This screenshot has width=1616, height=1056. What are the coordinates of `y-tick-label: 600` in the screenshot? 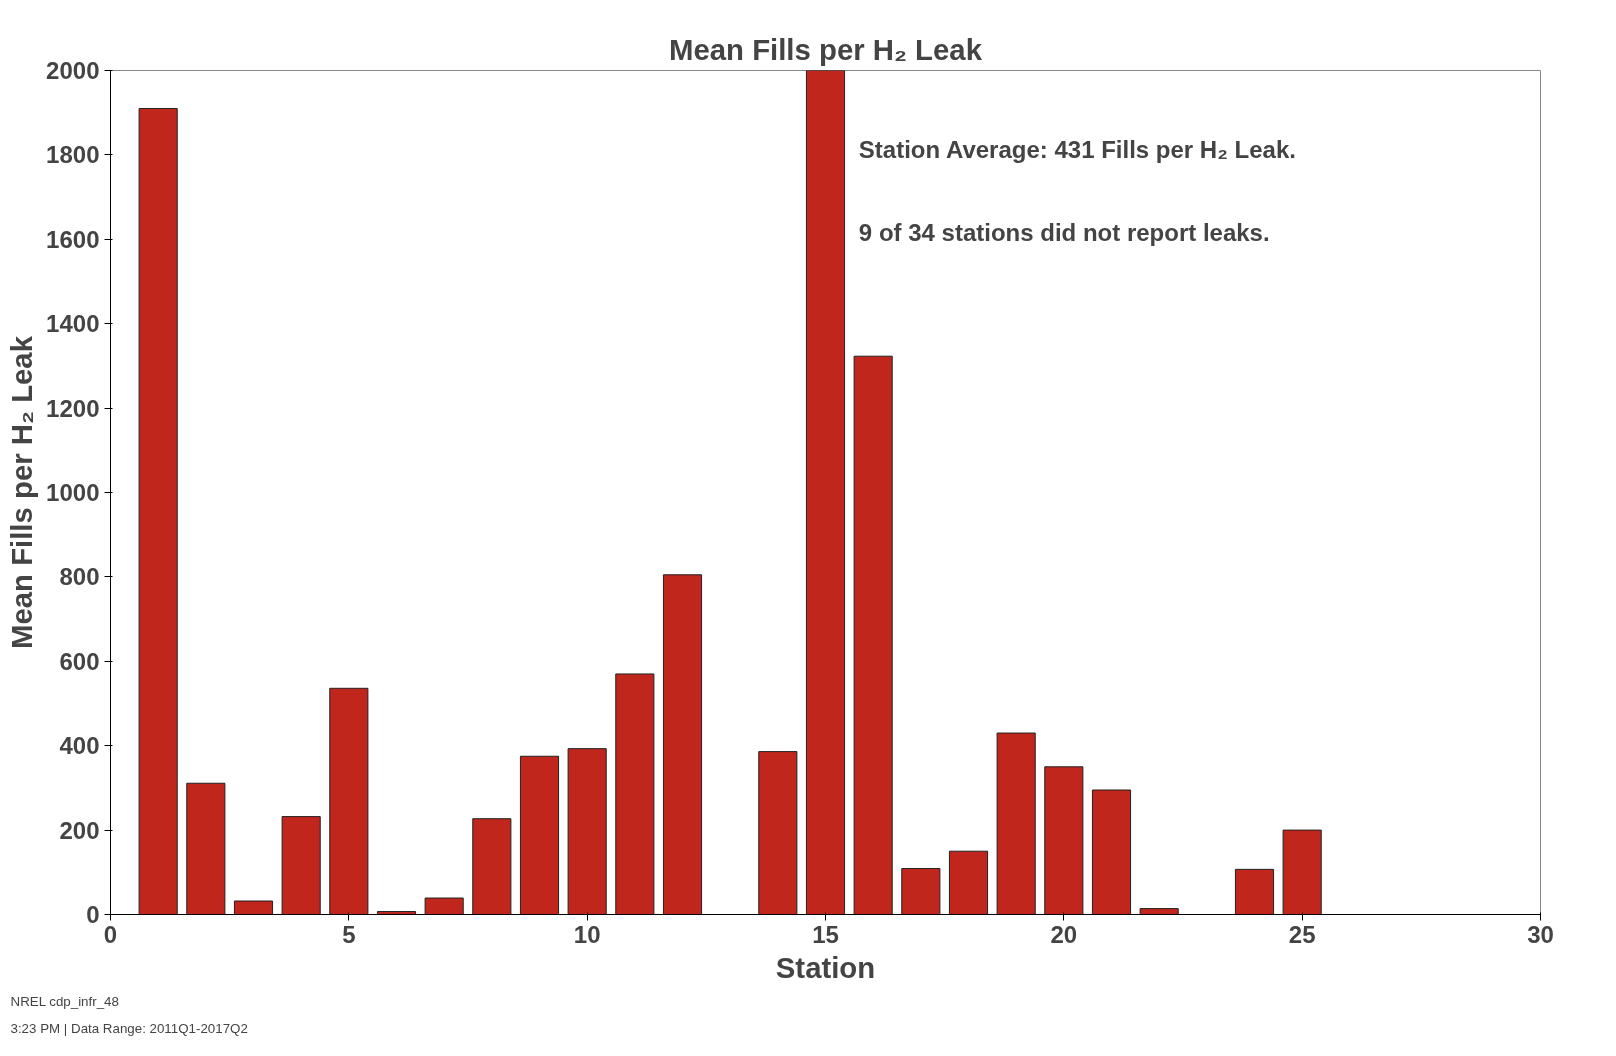 It's located at (79, 661).